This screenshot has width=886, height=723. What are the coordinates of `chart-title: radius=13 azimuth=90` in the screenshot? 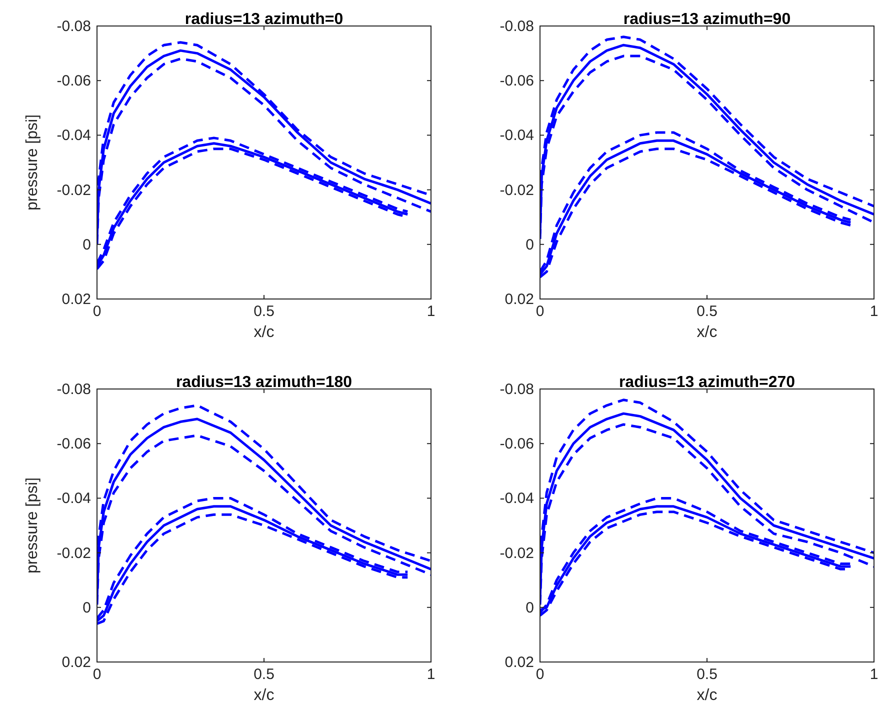 It's located at (707, 19).